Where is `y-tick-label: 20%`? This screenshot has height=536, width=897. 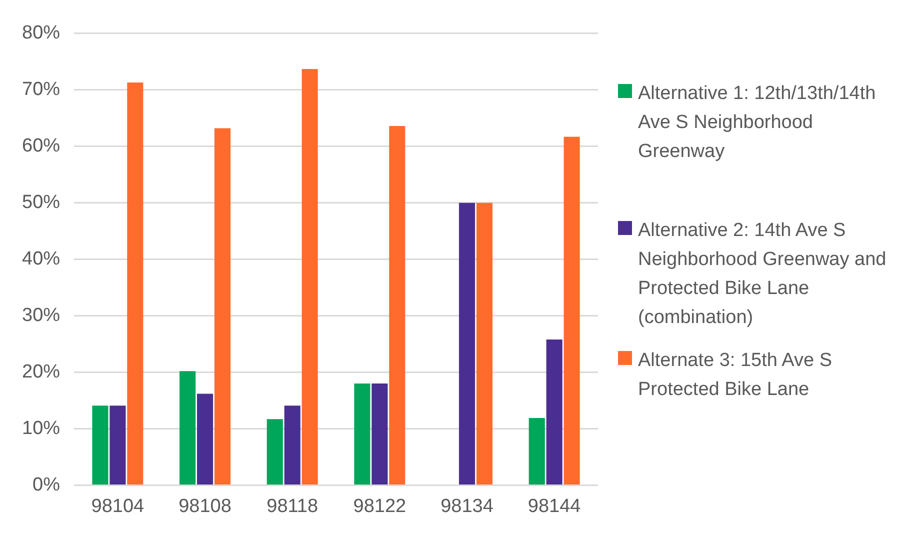
y-tick-label: 20% is located at coordinates (41, 371).